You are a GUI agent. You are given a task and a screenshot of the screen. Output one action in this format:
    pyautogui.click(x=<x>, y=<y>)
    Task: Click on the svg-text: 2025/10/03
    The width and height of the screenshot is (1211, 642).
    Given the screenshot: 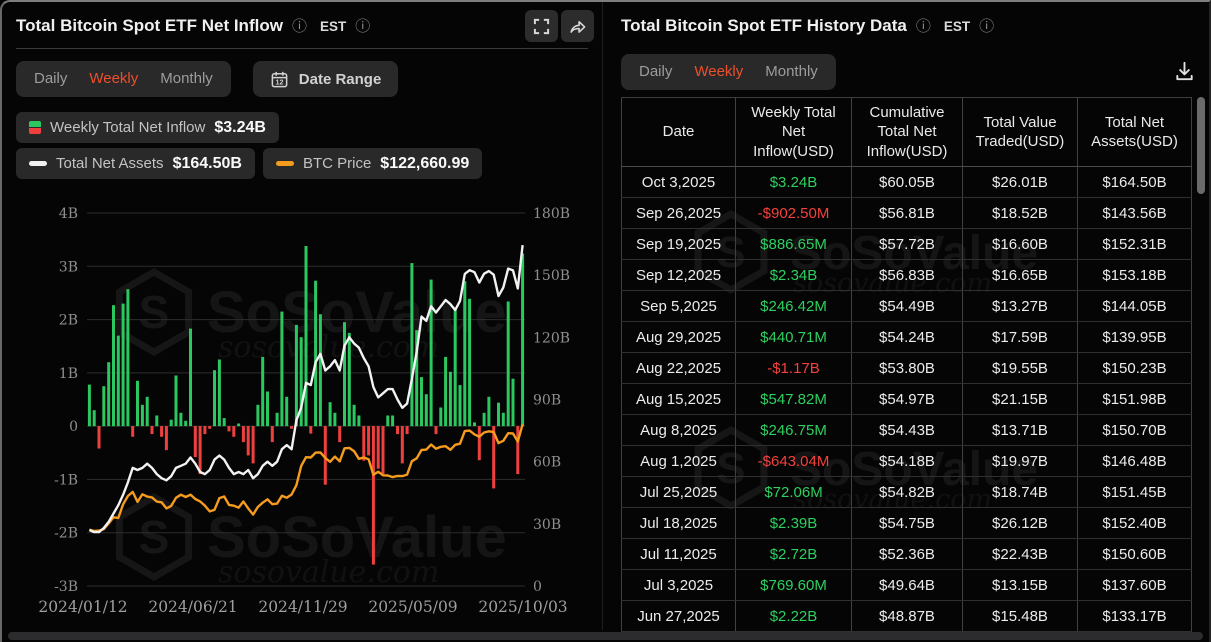 What is the action you would take?
    pyautogui.click(x=522, y=607)
    